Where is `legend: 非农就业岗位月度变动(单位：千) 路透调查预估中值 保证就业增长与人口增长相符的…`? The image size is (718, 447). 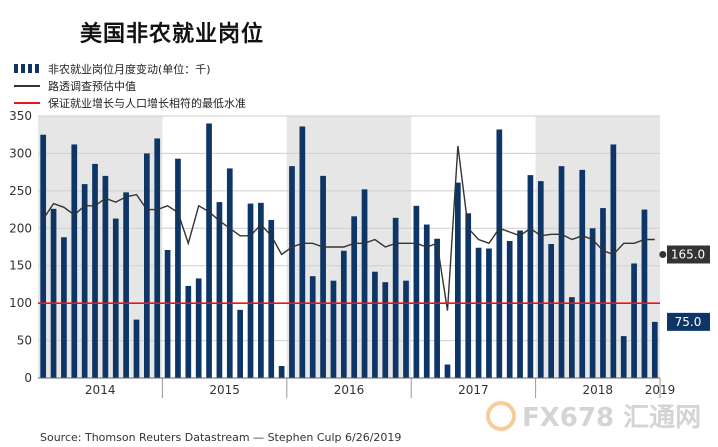 legend: 非农就业岗位月度变动(单位：千) 路透调查预估中值 保证就业增长与人口增长相符的… is located at coordinates (130, 85).